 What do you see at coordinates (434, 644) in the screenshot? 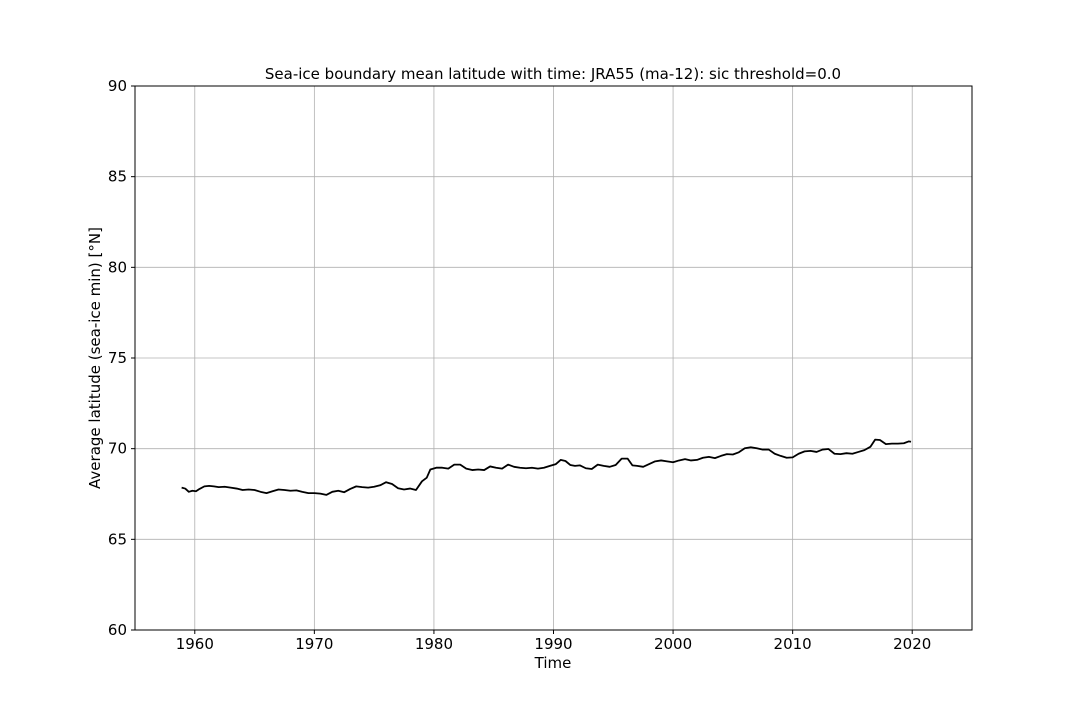
I see `x-tick-label: 1980` at bounding box center [434, 644].